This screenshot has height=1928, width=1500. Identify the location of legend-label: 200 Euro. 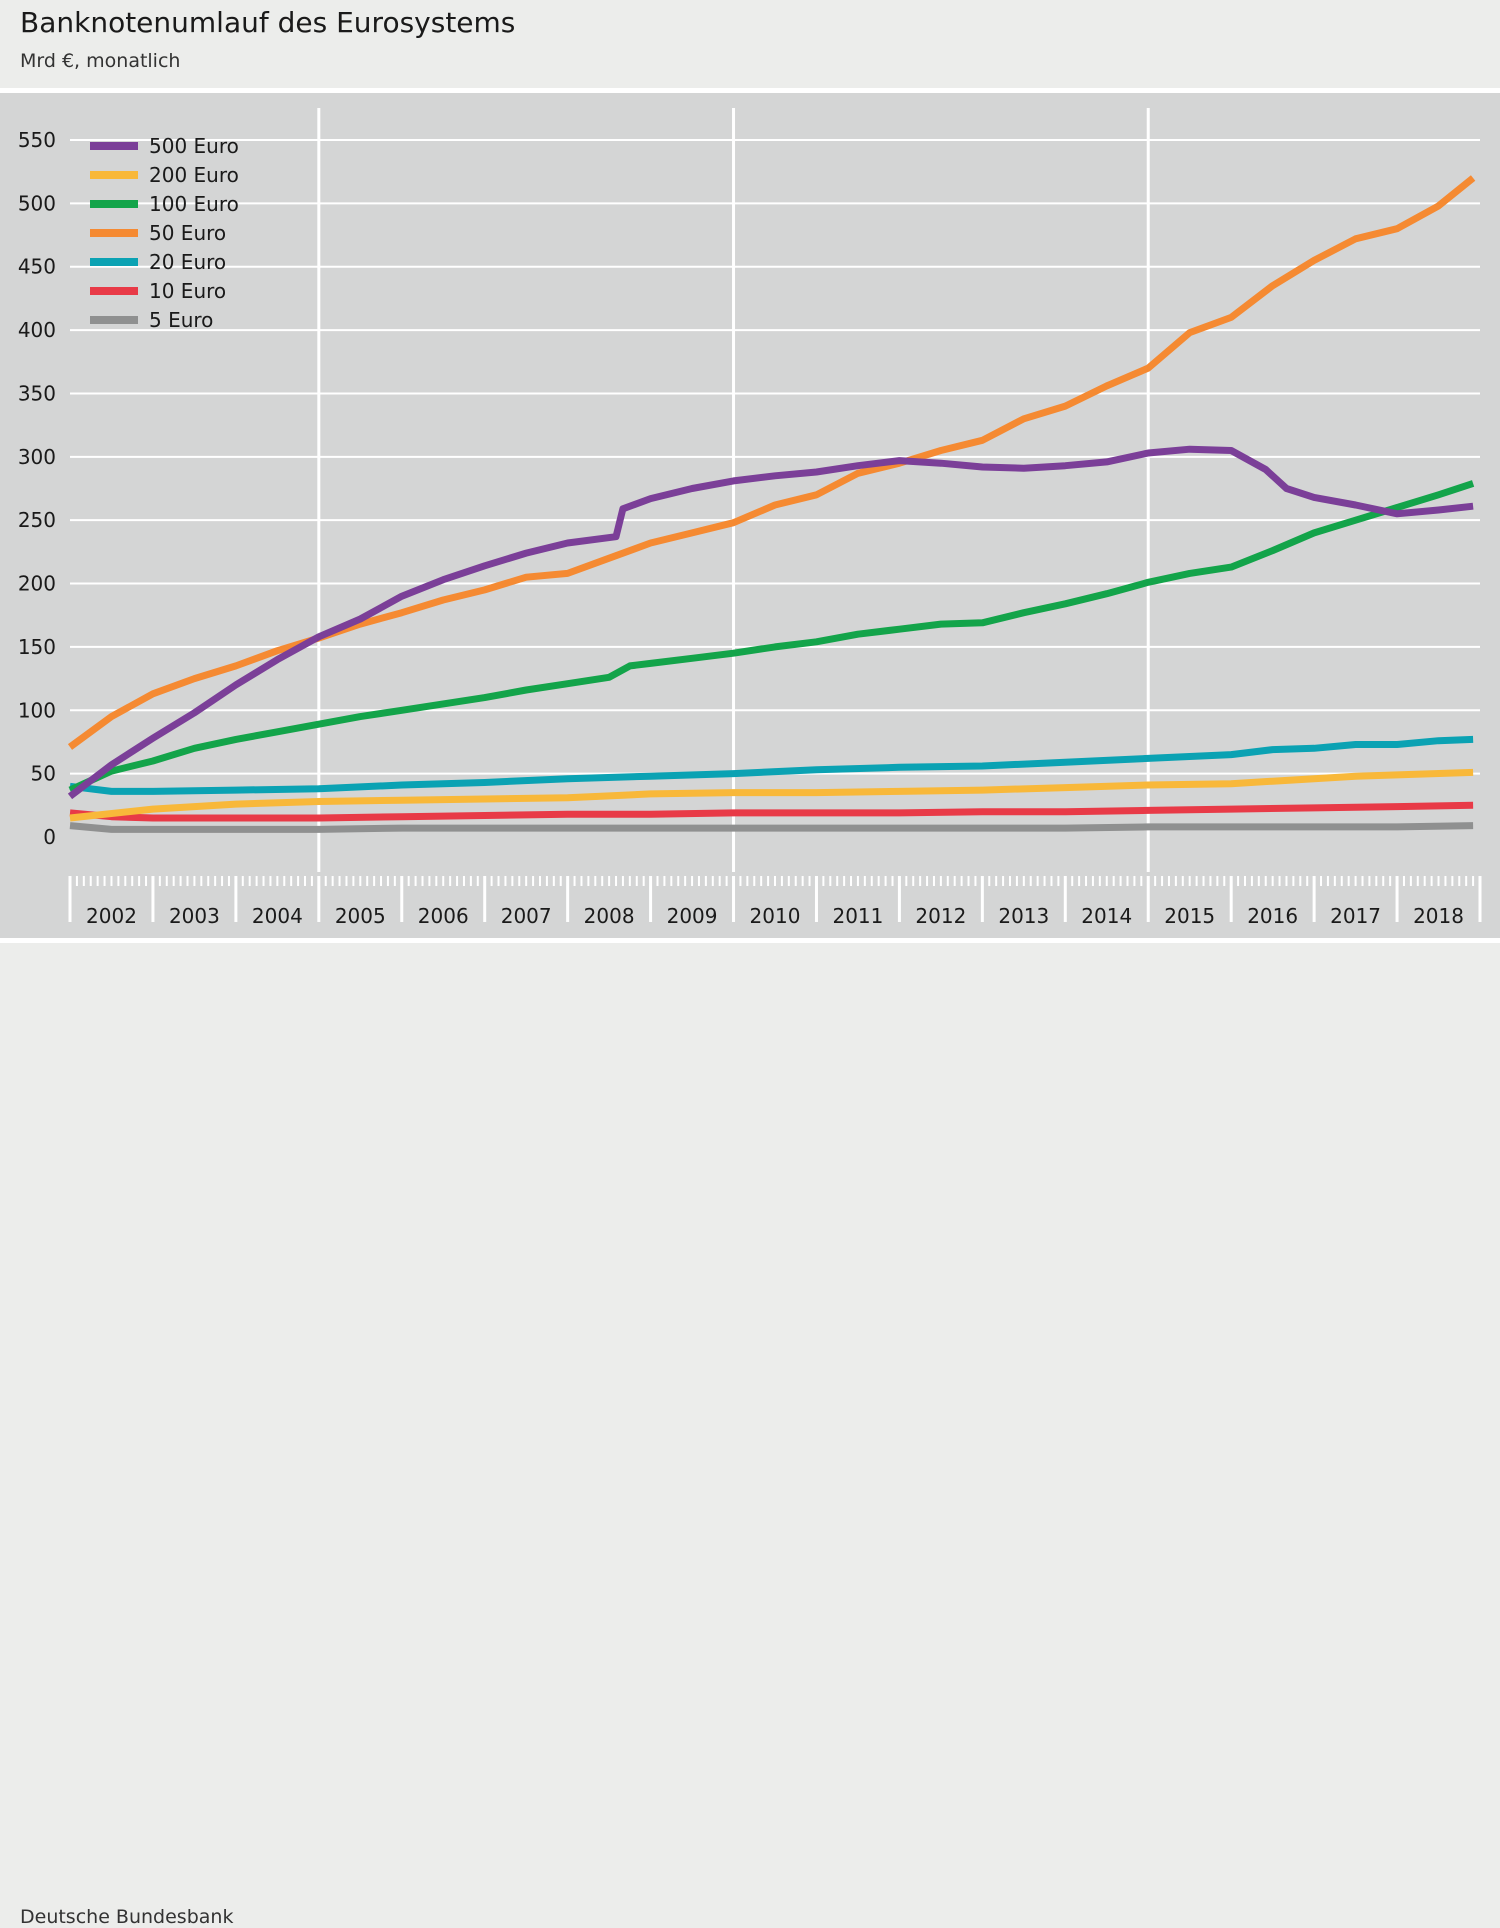
(194, 175).